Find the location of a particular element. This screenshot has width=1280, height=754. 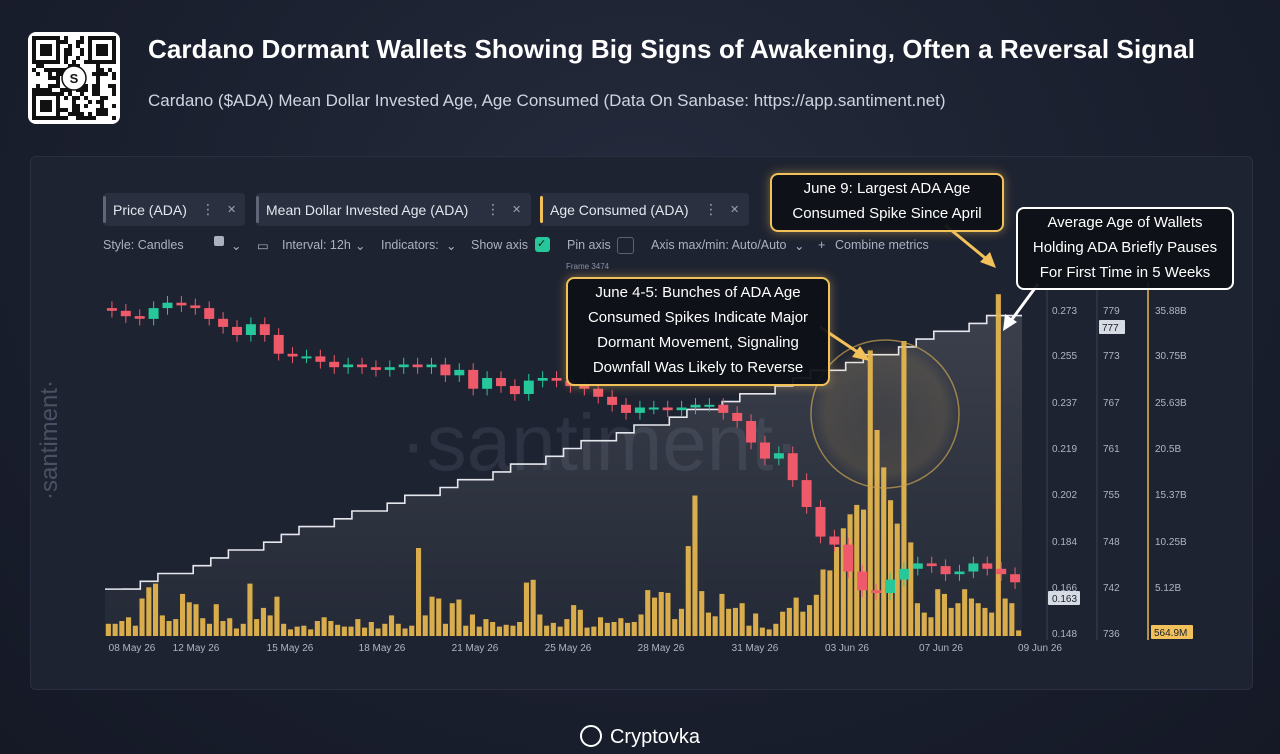

interval-selector: Interval: 12h is located at coordinates (316, 245).